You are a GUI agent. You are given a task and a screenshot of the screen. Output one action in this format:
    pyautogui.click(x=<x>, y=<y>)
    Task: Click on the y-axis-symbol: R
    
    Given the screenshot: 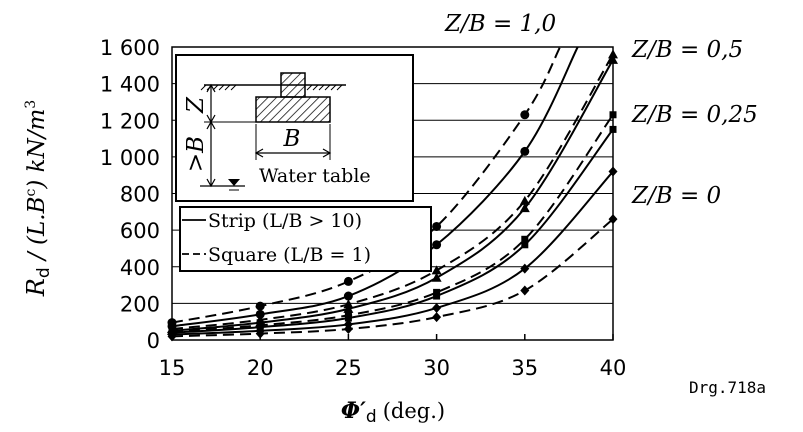 What is the action you would take?
    pyautogui.click(x=36, y=287)
    